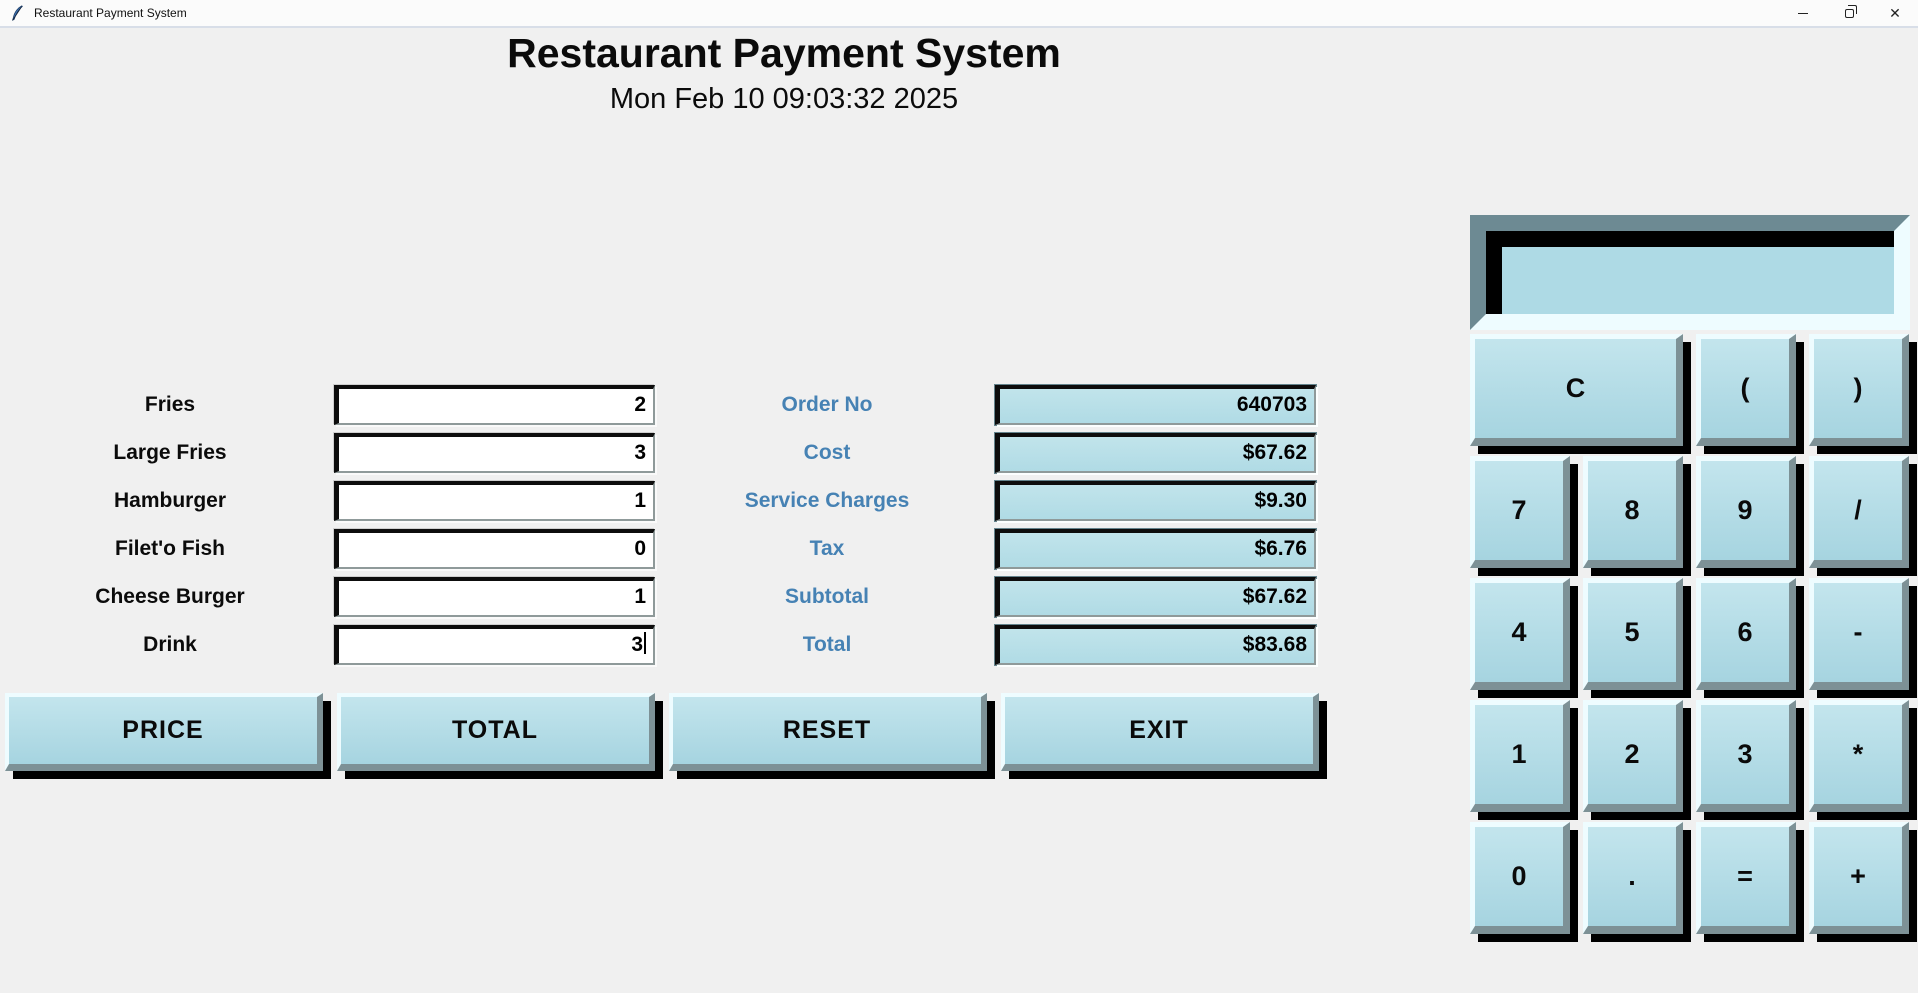 This screenshot has height=993, width=1918. I want to click on maximize-button, so click(1849, 13).